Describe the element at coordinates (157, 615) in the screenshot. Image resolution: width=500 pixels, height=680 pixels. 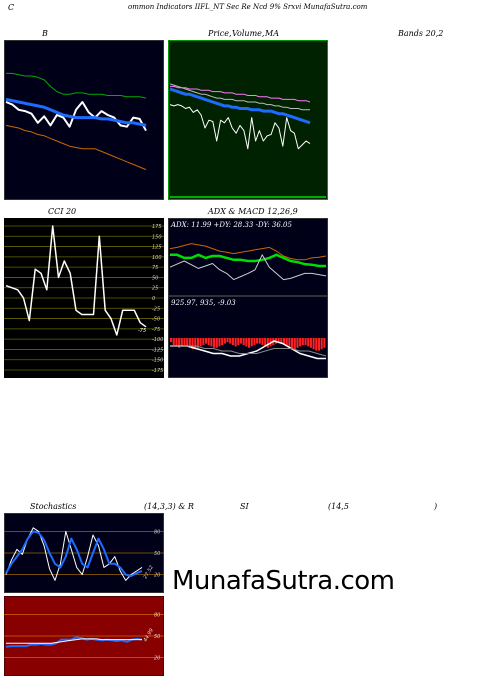
I see `rsi-tick-label: 80` at that location.